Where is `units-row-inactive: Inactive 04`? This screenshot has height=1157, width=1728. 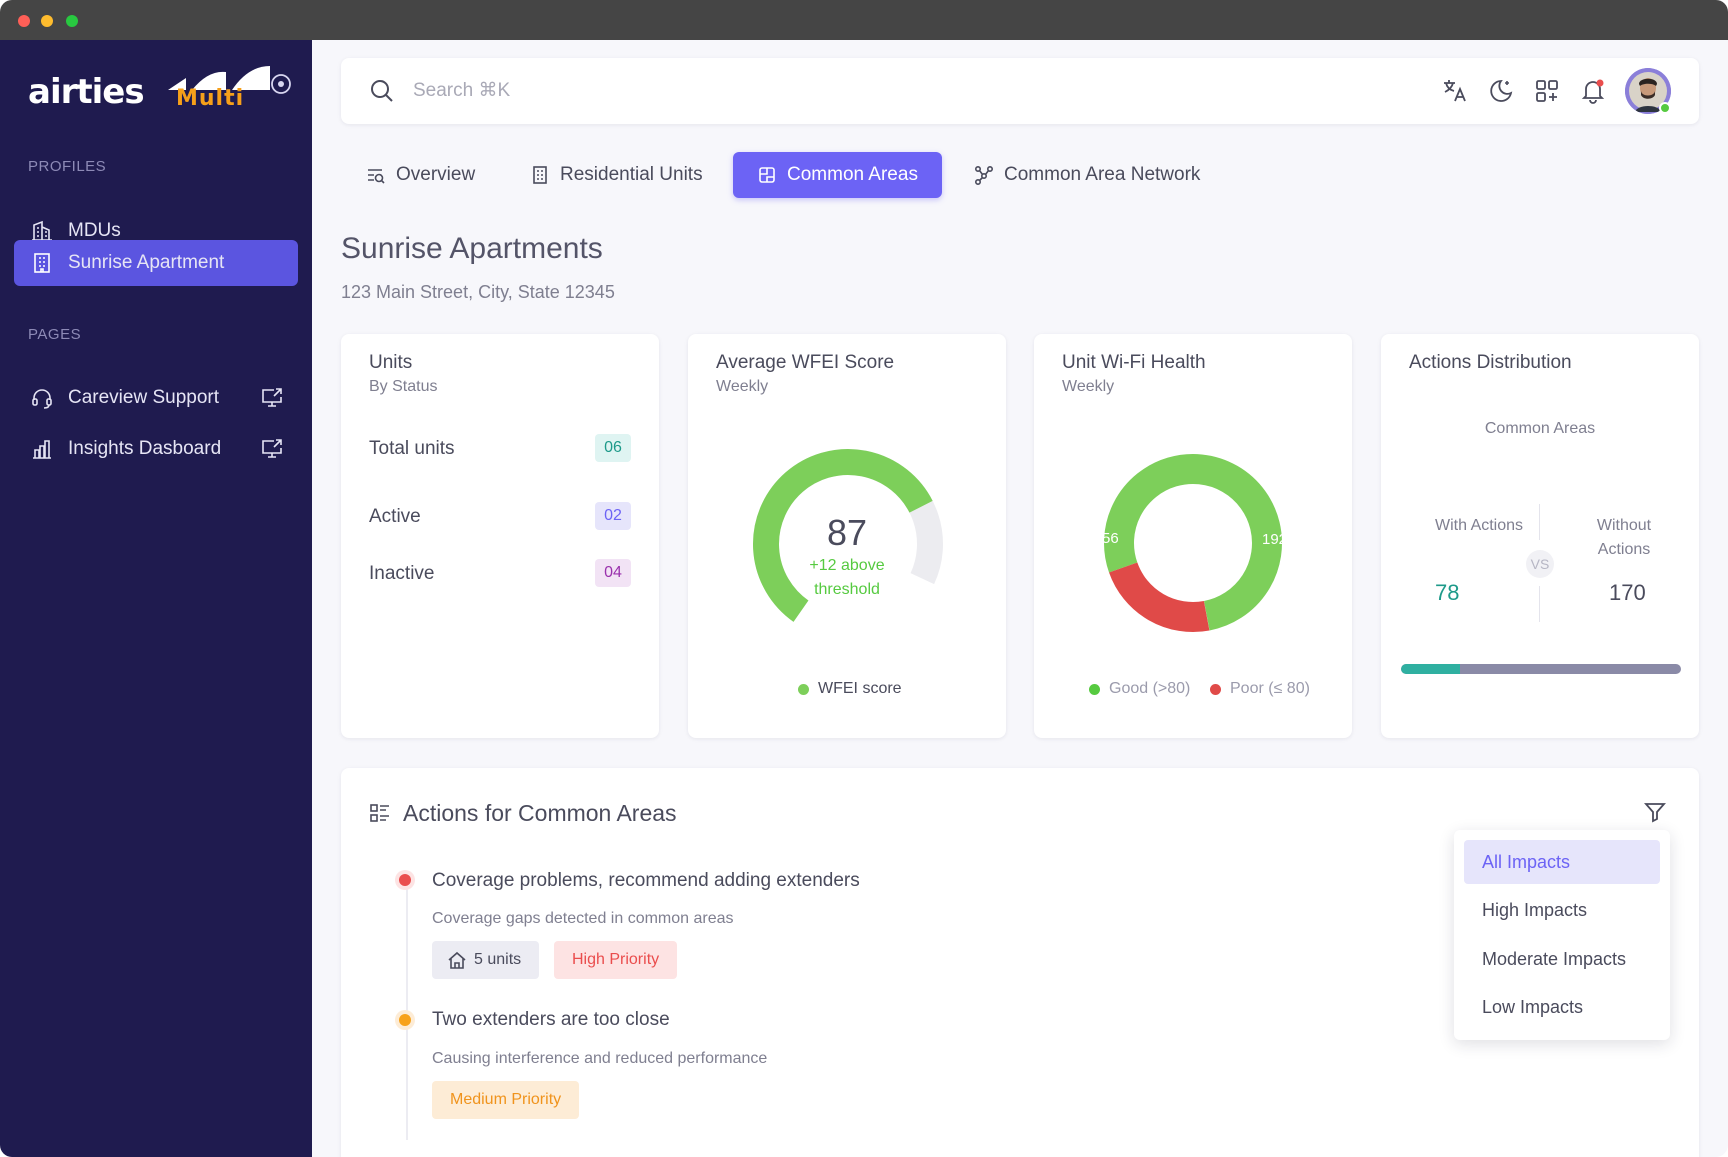 units-row-inactive: Inactive 04 is located at coordinates (500, 574).